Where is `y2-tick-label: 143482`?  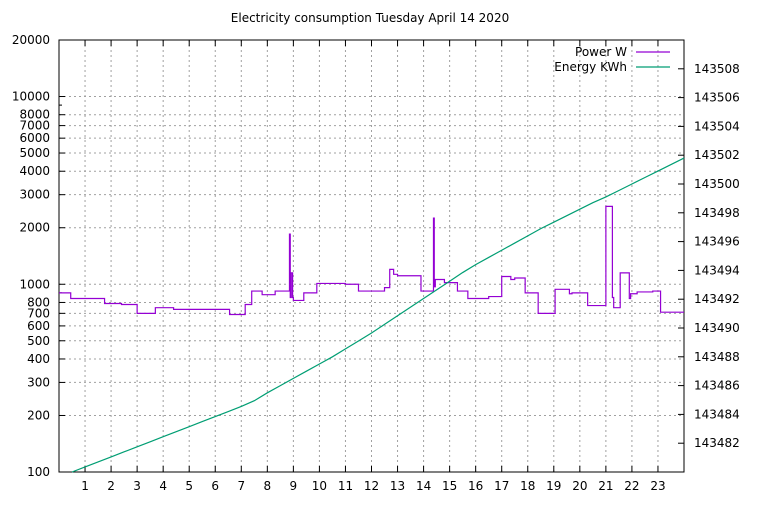 y2-tick-label: 143482 is located at coordinates (717, 443).